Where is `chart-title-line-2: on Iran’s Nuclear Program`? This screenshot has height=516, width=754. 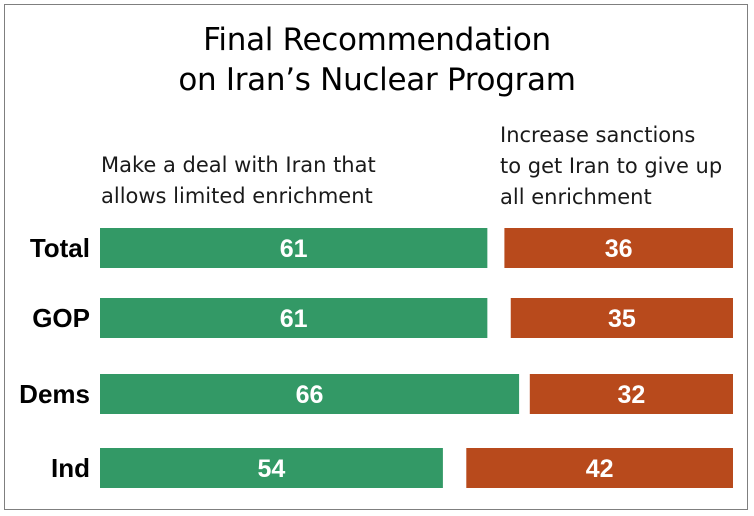 chart-title-line-2: on Iran’s Nuclear Program is located at coordinates (377, 80).